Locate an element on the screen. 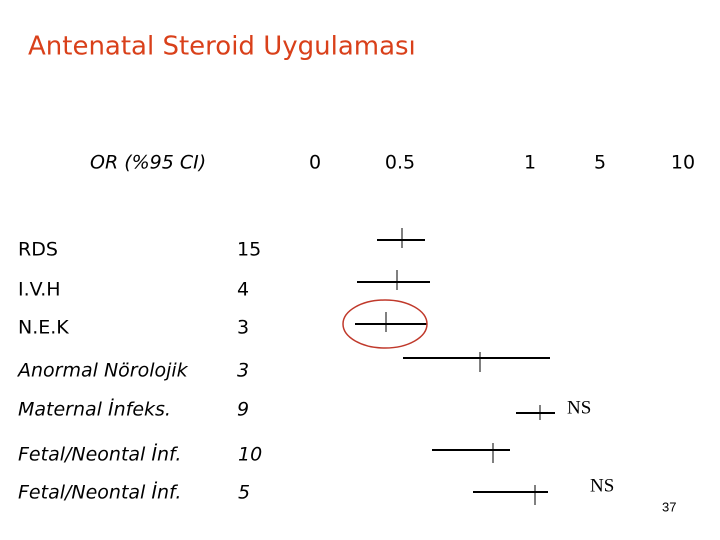 The image size is (720, 540). highlight-circle is located at coordinates (385, 324).